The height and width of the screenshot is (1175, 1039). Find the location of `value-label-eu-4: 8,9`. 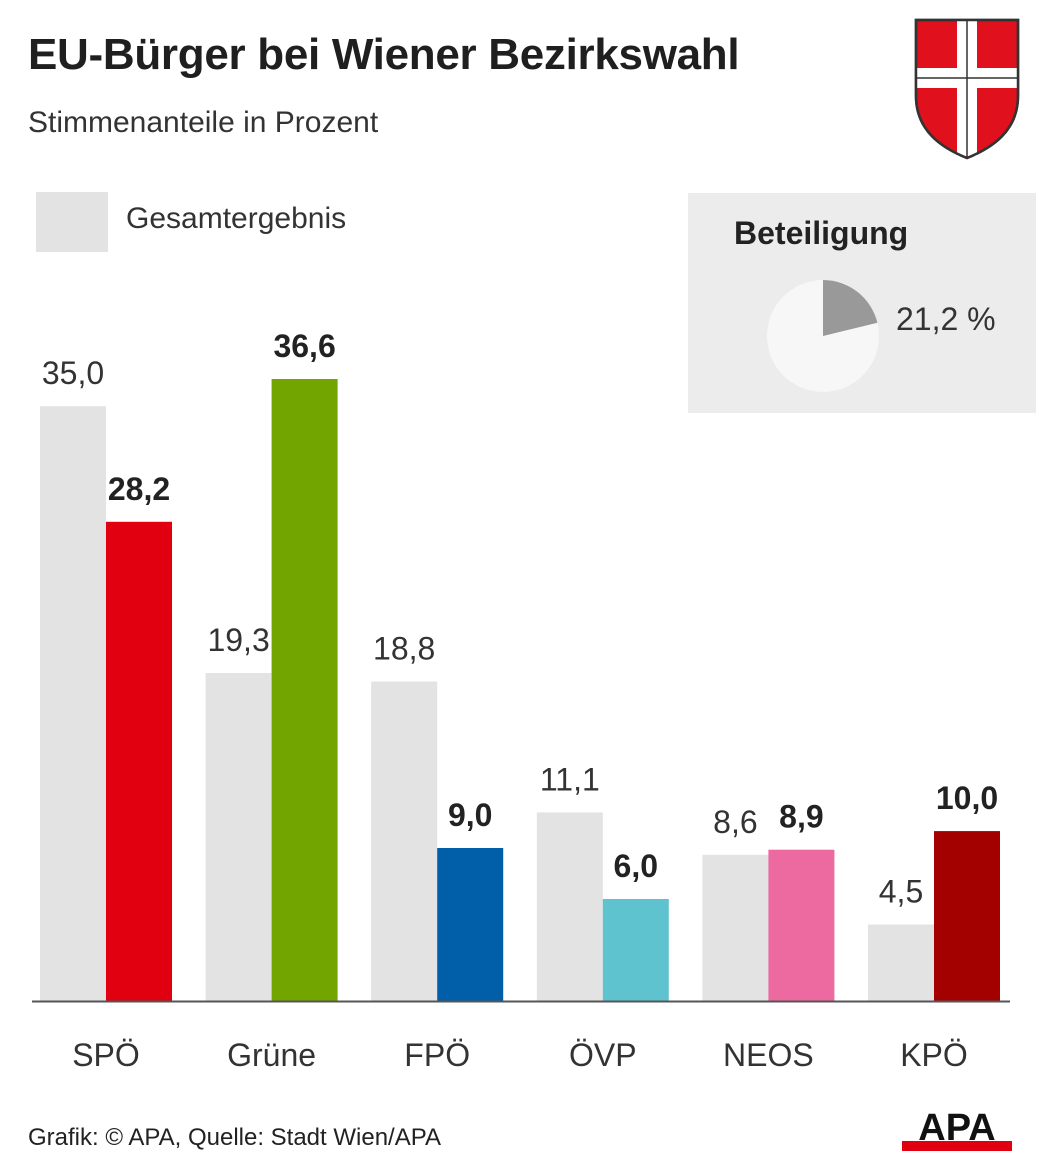

value-label-eu-4: 8,9 is located at coordinates (801, 817).